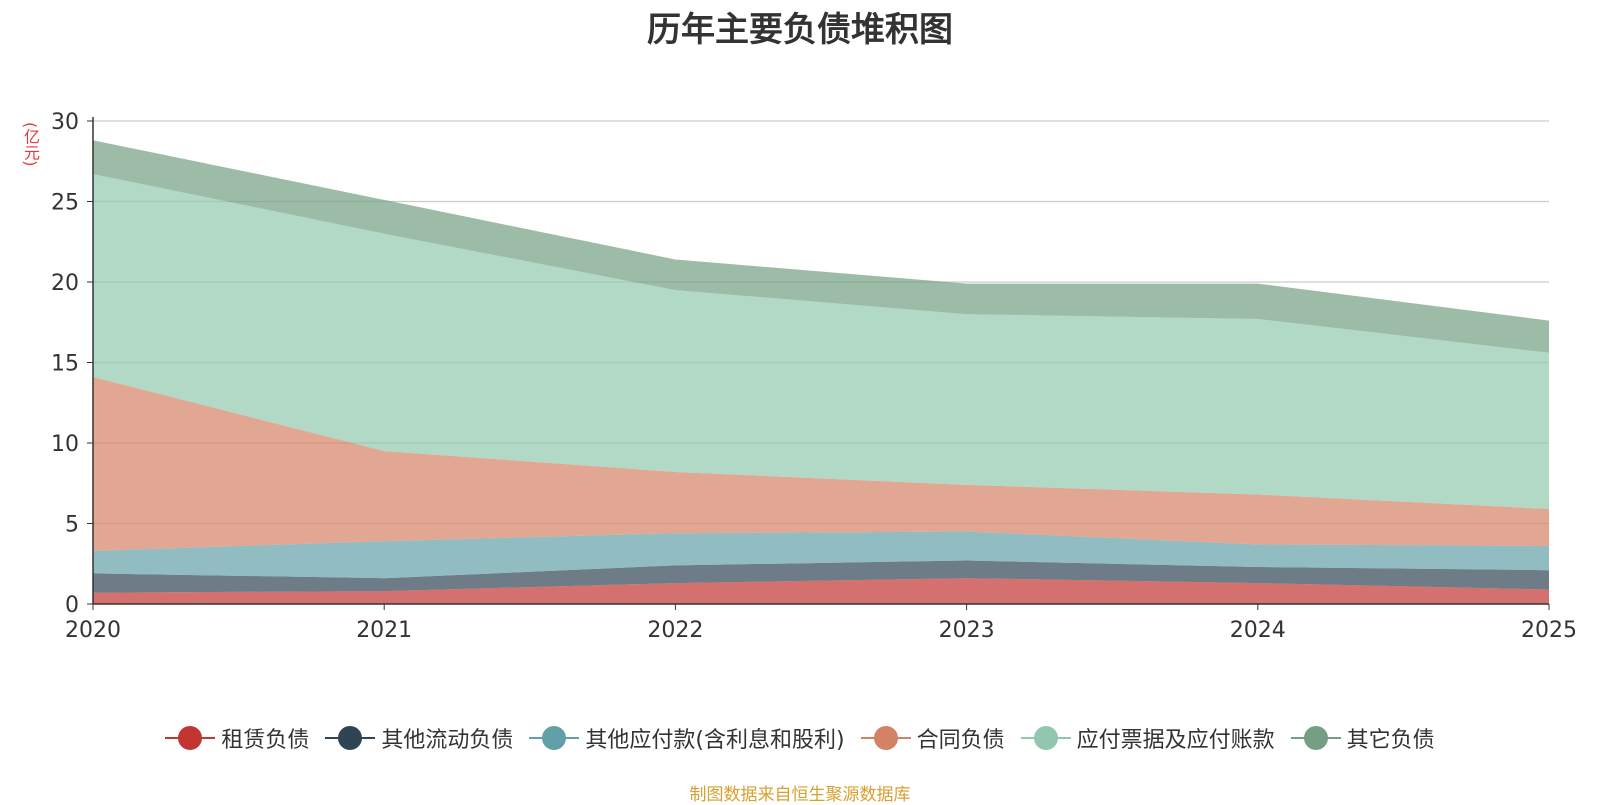  I want to click on chart-legend: 租赁负债 其他流动负债 其他应付款(含利息和股利) 合同负债 应付票据及应付账款 其它负债, so click(800, 738).